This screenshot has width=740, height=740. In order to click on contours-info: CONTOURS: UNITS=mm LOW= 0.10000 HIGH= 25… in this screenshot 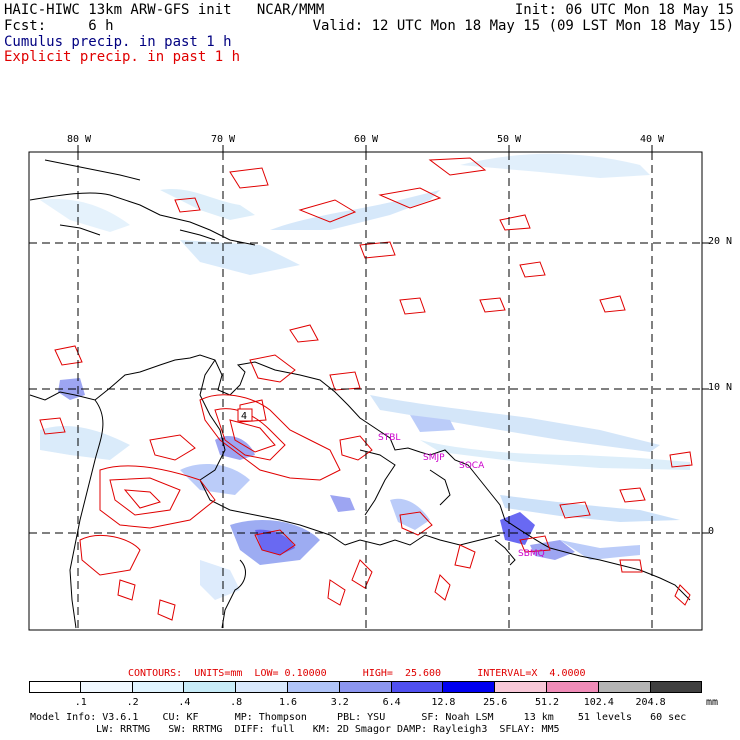, I will do `click(357, 673)`.